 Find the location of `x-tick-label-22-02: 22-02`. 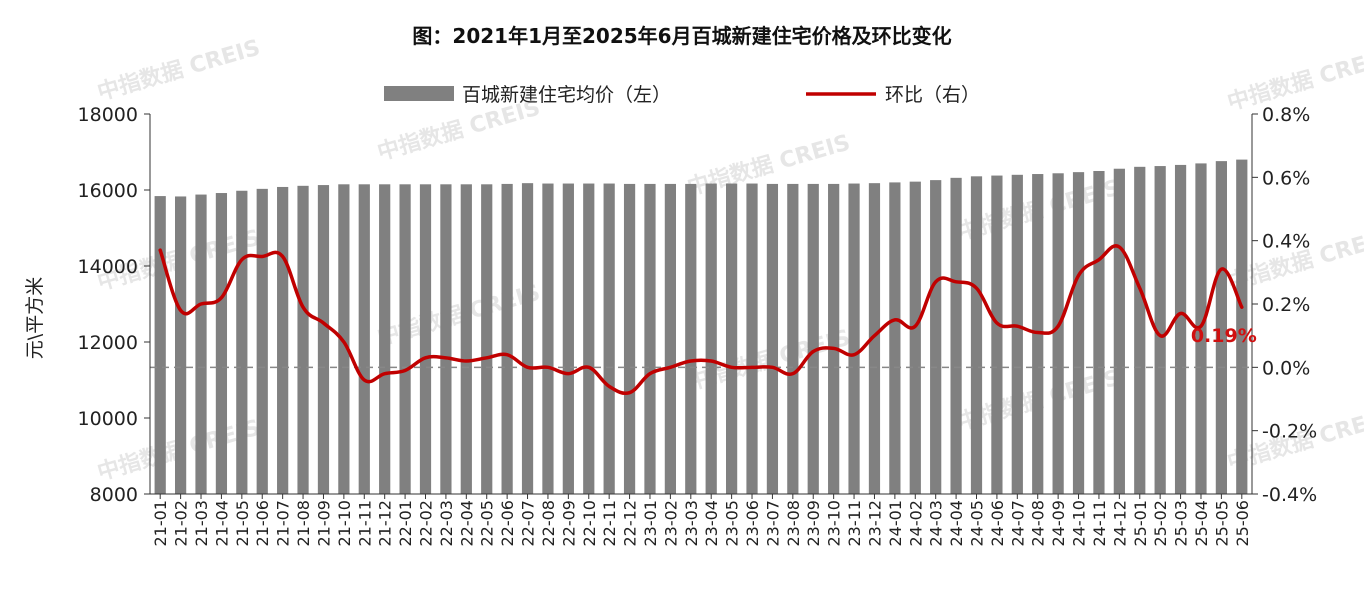

x-tick-label-22-02: 22-02 is located at coordinates (426, 523).